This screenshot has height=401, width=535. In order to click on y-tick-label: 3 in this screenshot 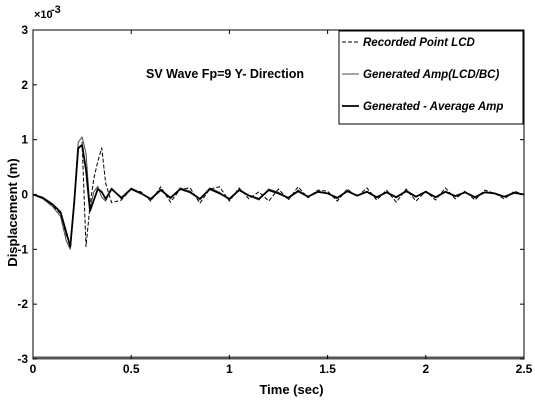, I will do `click(24, 30)`.